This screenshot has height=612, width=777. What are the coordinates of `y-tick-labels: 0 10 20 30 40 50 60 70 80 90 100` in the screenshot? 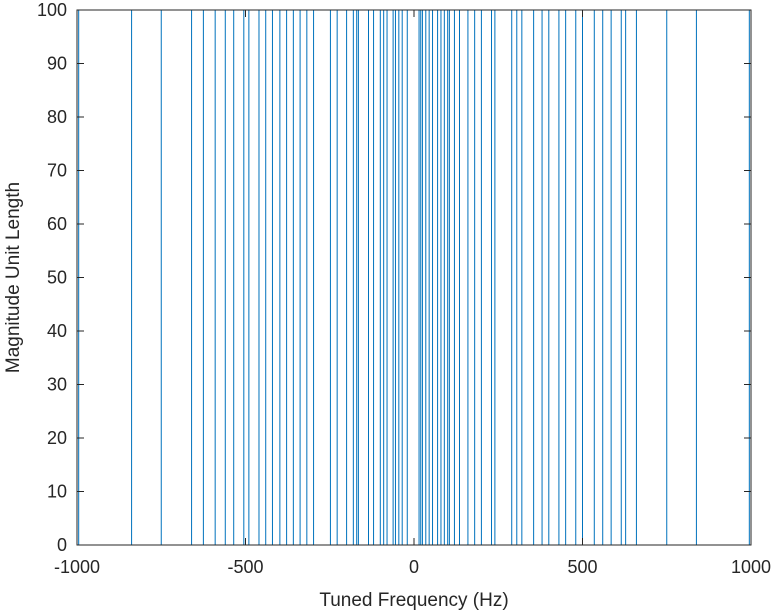 It's located at (52, 277).